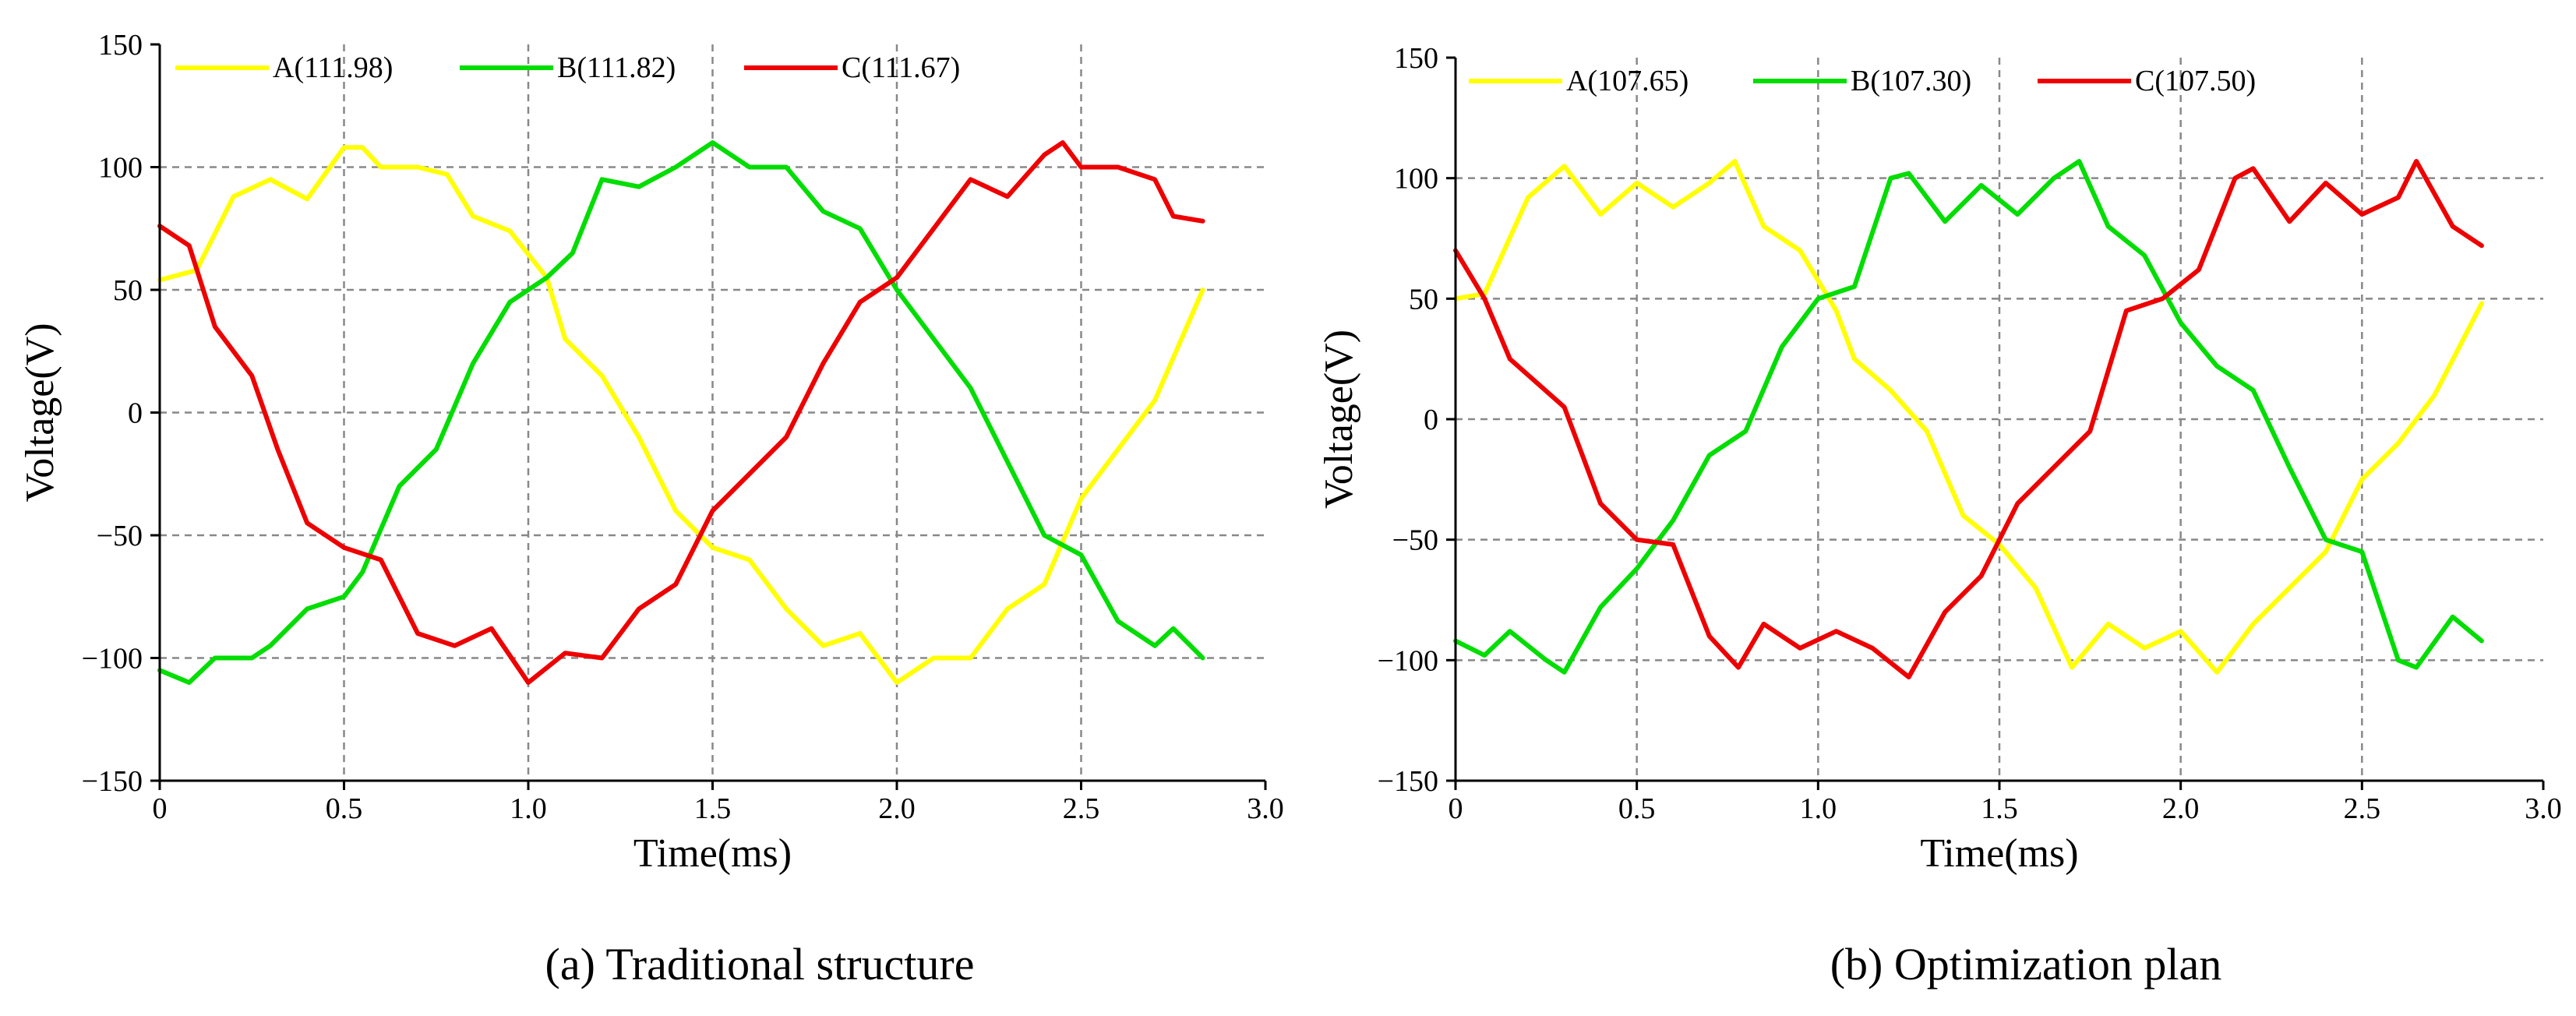 The height and width of the screenshot is (1016, 2576). I want to click on chart-0-ytick-label-2: −50, so click(120, 536).